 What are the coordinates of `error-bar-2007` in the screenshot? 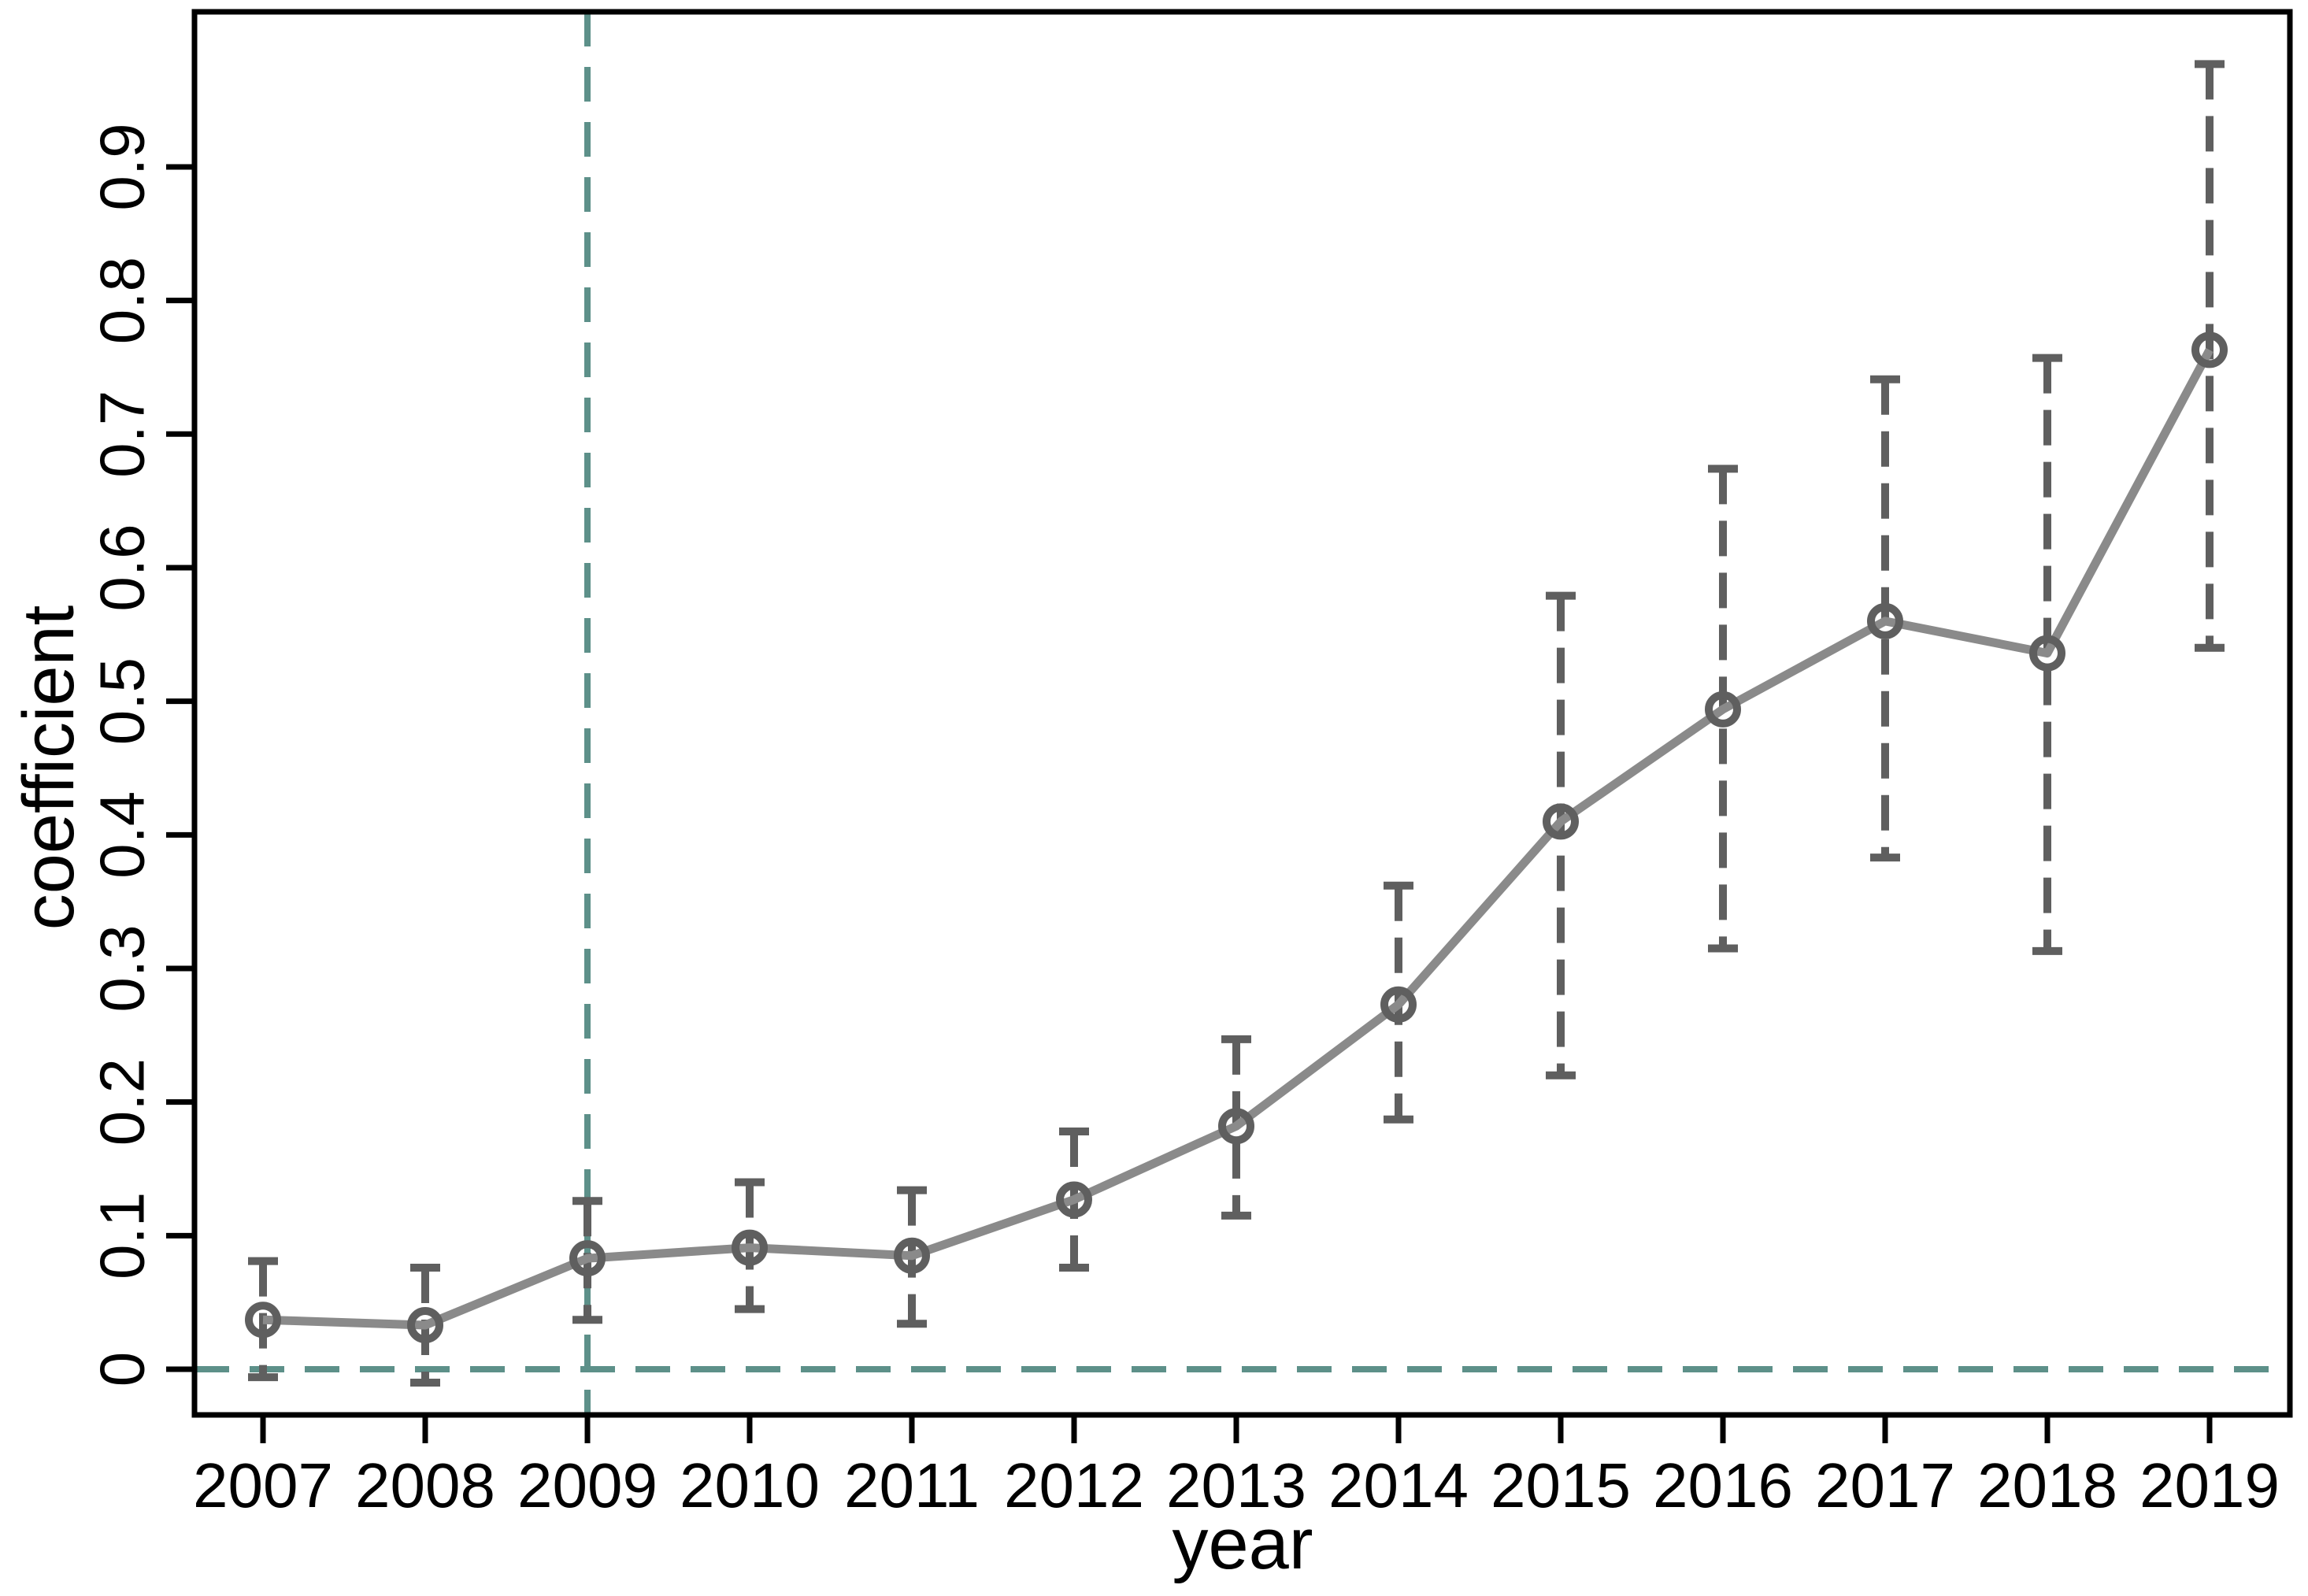 It's located at (263, 1319).